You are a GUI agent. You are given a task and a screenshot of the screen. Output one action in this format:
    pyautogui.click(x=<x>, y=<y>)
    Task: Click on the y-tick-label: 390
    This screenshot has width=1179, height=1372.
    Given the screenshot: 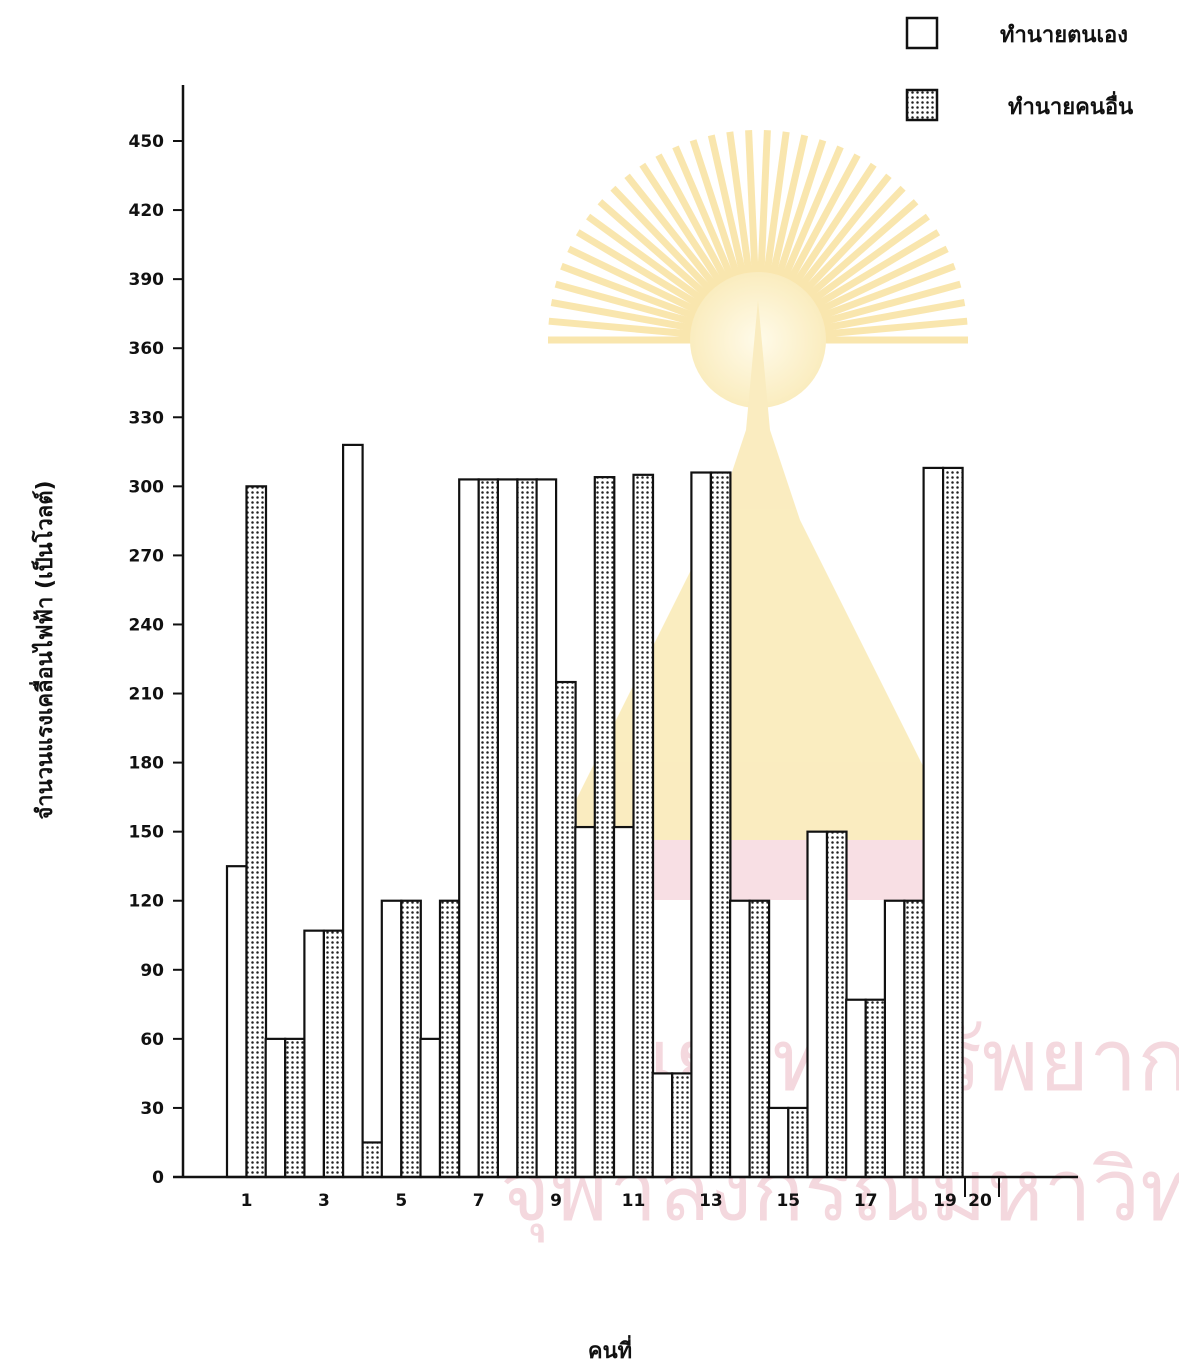 What is the action you would take?
    pyautogui.click(x=147, y=280)
    